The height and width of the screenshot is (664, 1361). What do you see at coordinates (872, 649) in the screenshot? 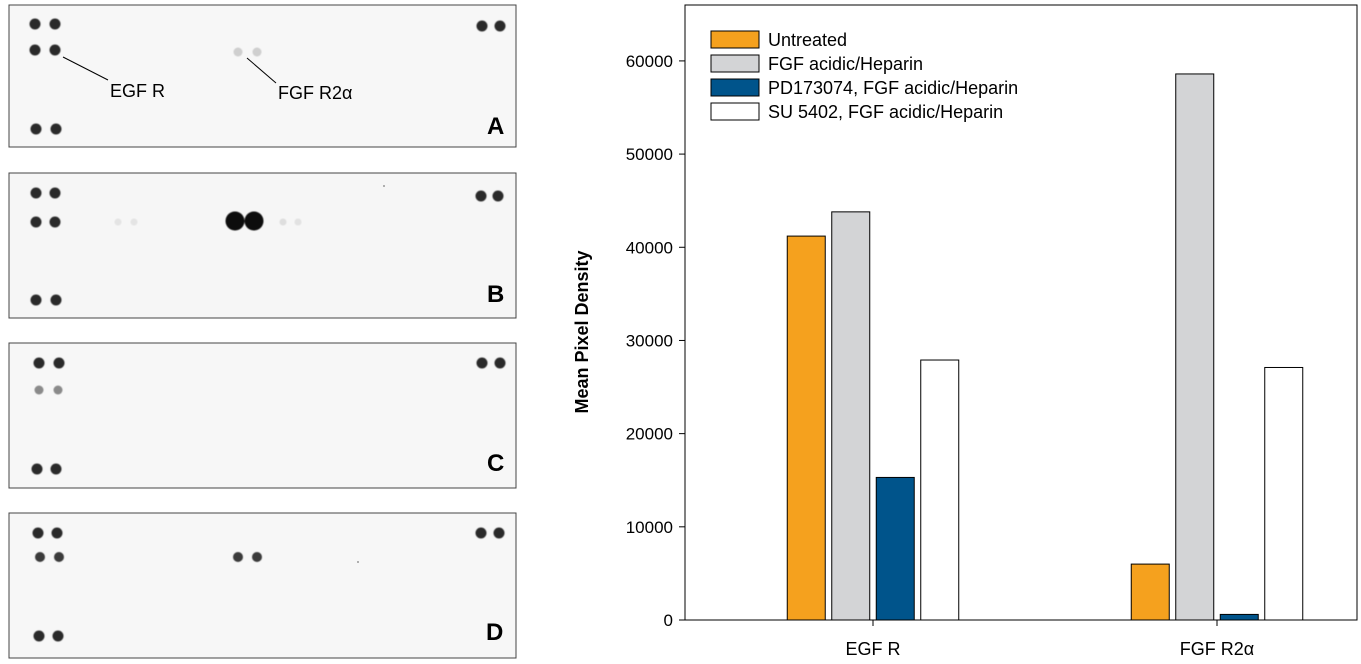
I see `x-tick-label: EGF R` at bounding box center [872, 649].